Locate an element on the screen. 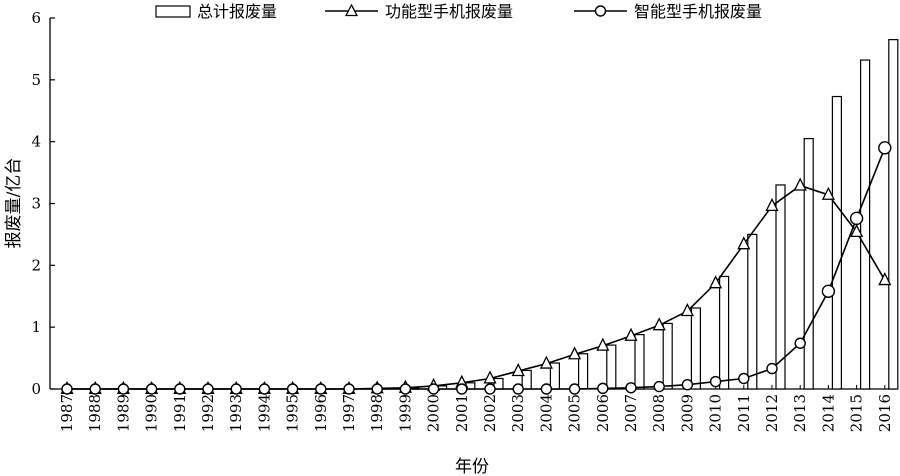  legend-bar-swatch is located at coordinates (173, 11).